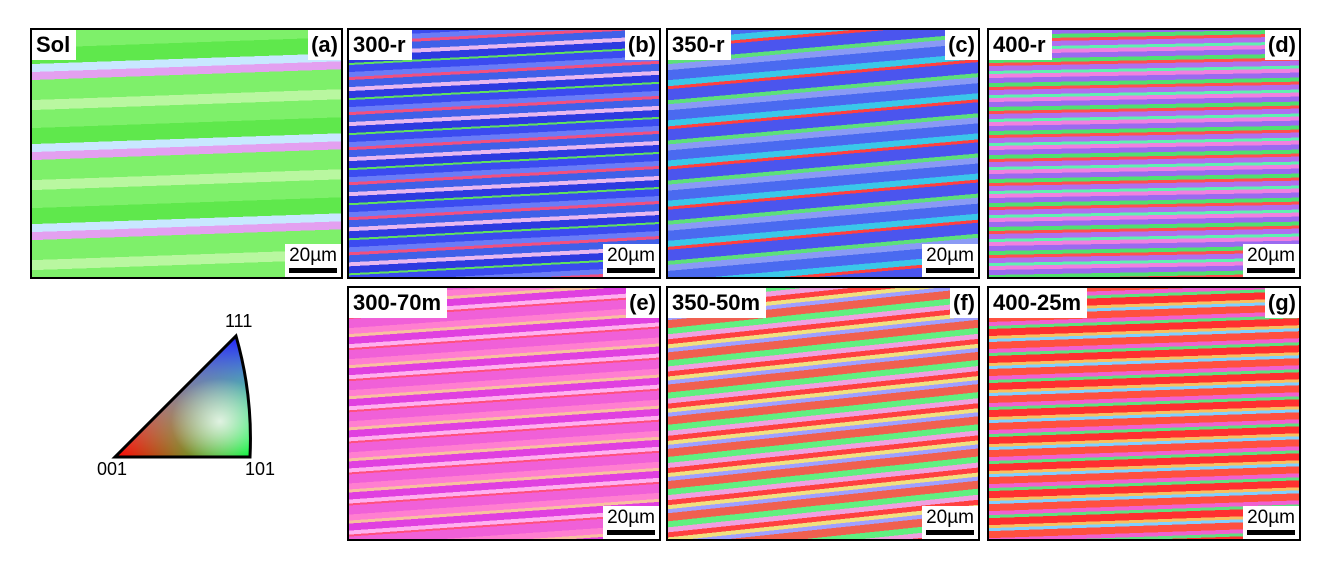 This screenshot has height=565, width=1329. Describe the element at coordinates (504, 153) in the screenshot. I see `ebsd-map: 300-r (b) 20µm` at that location.